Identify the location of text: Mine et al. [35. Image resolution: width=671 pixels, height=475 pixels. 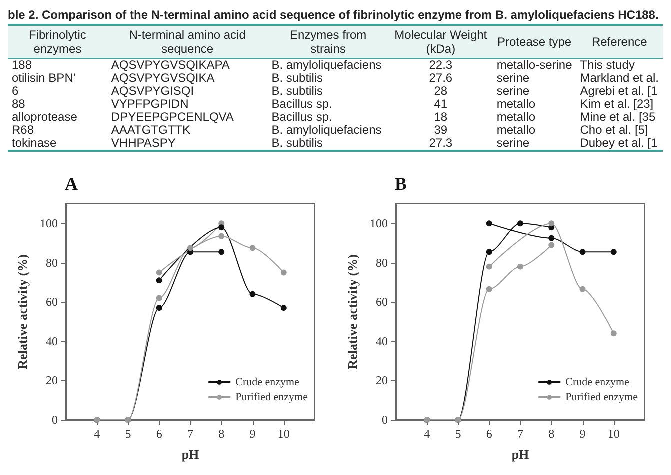
(618, 117).